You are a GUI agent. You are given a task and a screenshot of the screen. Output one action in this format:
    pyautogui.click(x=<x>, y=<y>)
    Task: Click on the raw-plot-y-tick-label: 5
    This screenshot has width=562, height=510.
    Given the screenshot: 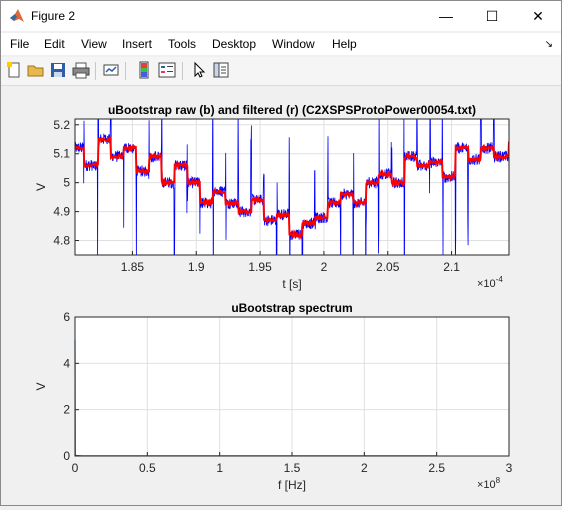 What is the action you would take?
    pyautogui.click(x=66, y=183)
    